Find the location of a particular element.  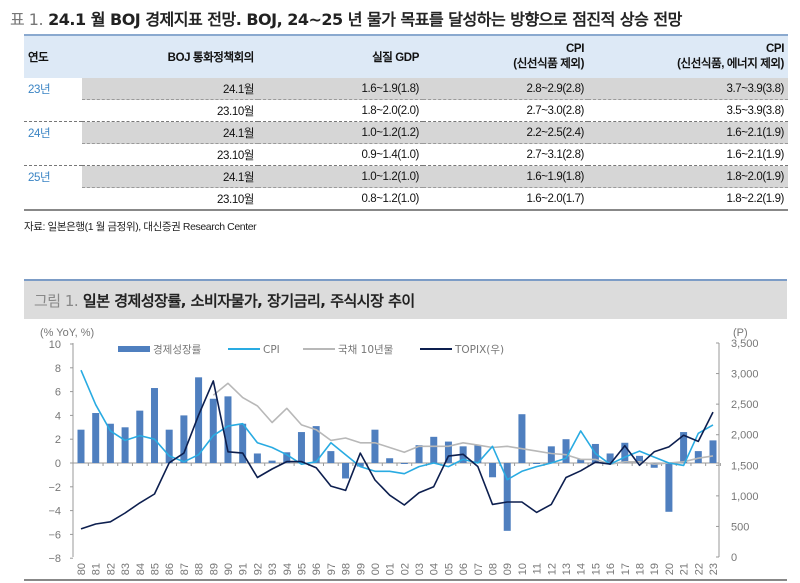

header-cpi2-line2: (신선식품, 에너지 제외) is located at coordinates (730, 64).